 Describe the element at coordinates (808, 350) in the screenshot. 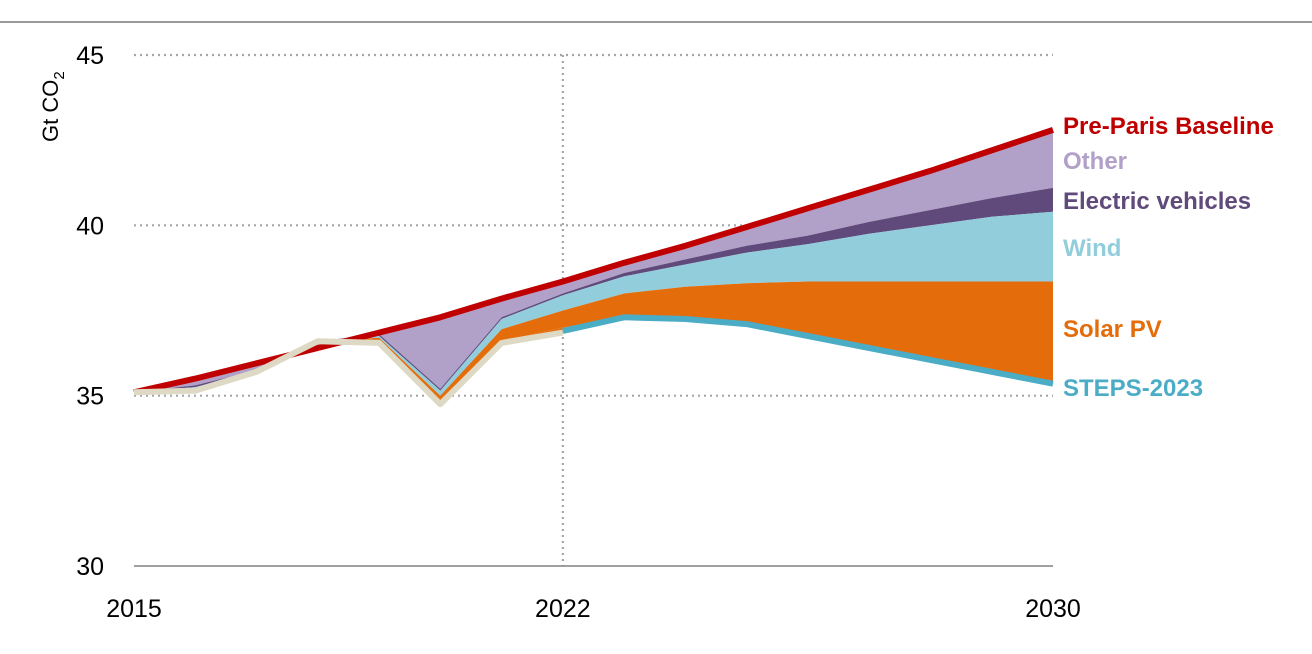

I see `line-steps-2023` at that location.